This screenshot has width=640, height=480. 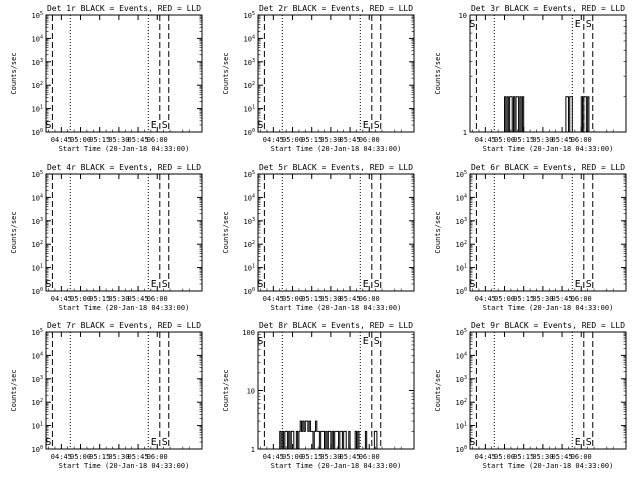 What do you see at coordinates (124, 8) in the screenshot?
I see `panel-title: Det 1r BLACK = Events, RED = LLD` at bounding box center [124, 8].